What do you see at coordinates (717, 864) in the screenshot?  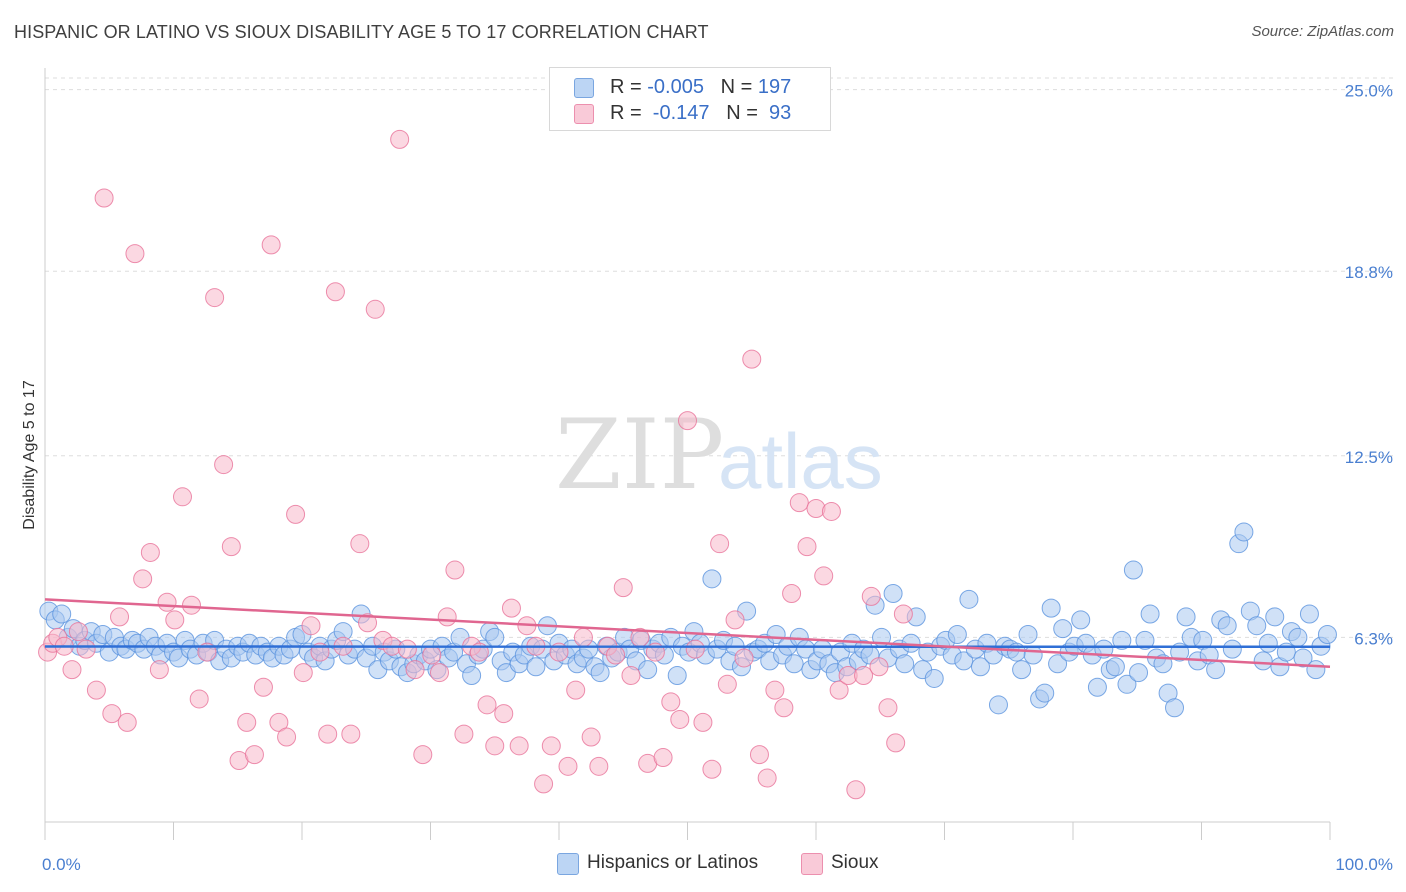 I see `x-tick-labels: 0.0% 100.0%` at bounding box center [717, 864].